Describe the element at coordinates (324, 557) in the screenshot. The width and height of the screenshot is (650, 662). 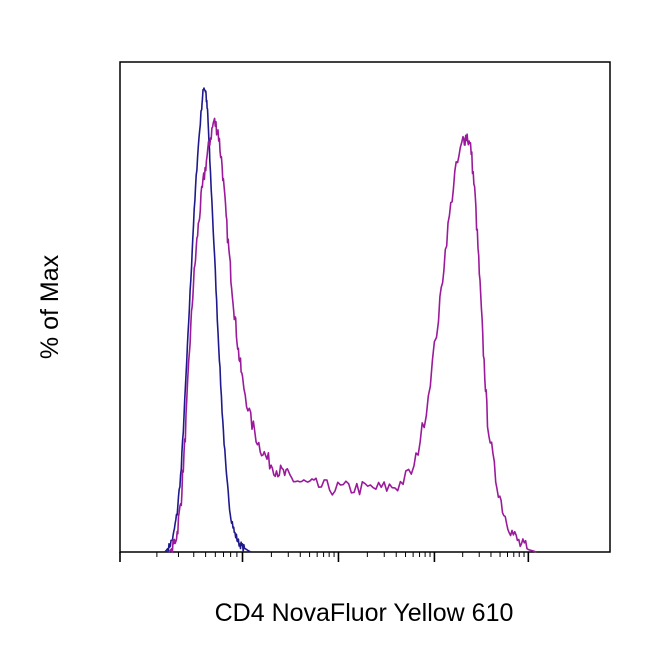
I see `x-axis-ticks` at that location.